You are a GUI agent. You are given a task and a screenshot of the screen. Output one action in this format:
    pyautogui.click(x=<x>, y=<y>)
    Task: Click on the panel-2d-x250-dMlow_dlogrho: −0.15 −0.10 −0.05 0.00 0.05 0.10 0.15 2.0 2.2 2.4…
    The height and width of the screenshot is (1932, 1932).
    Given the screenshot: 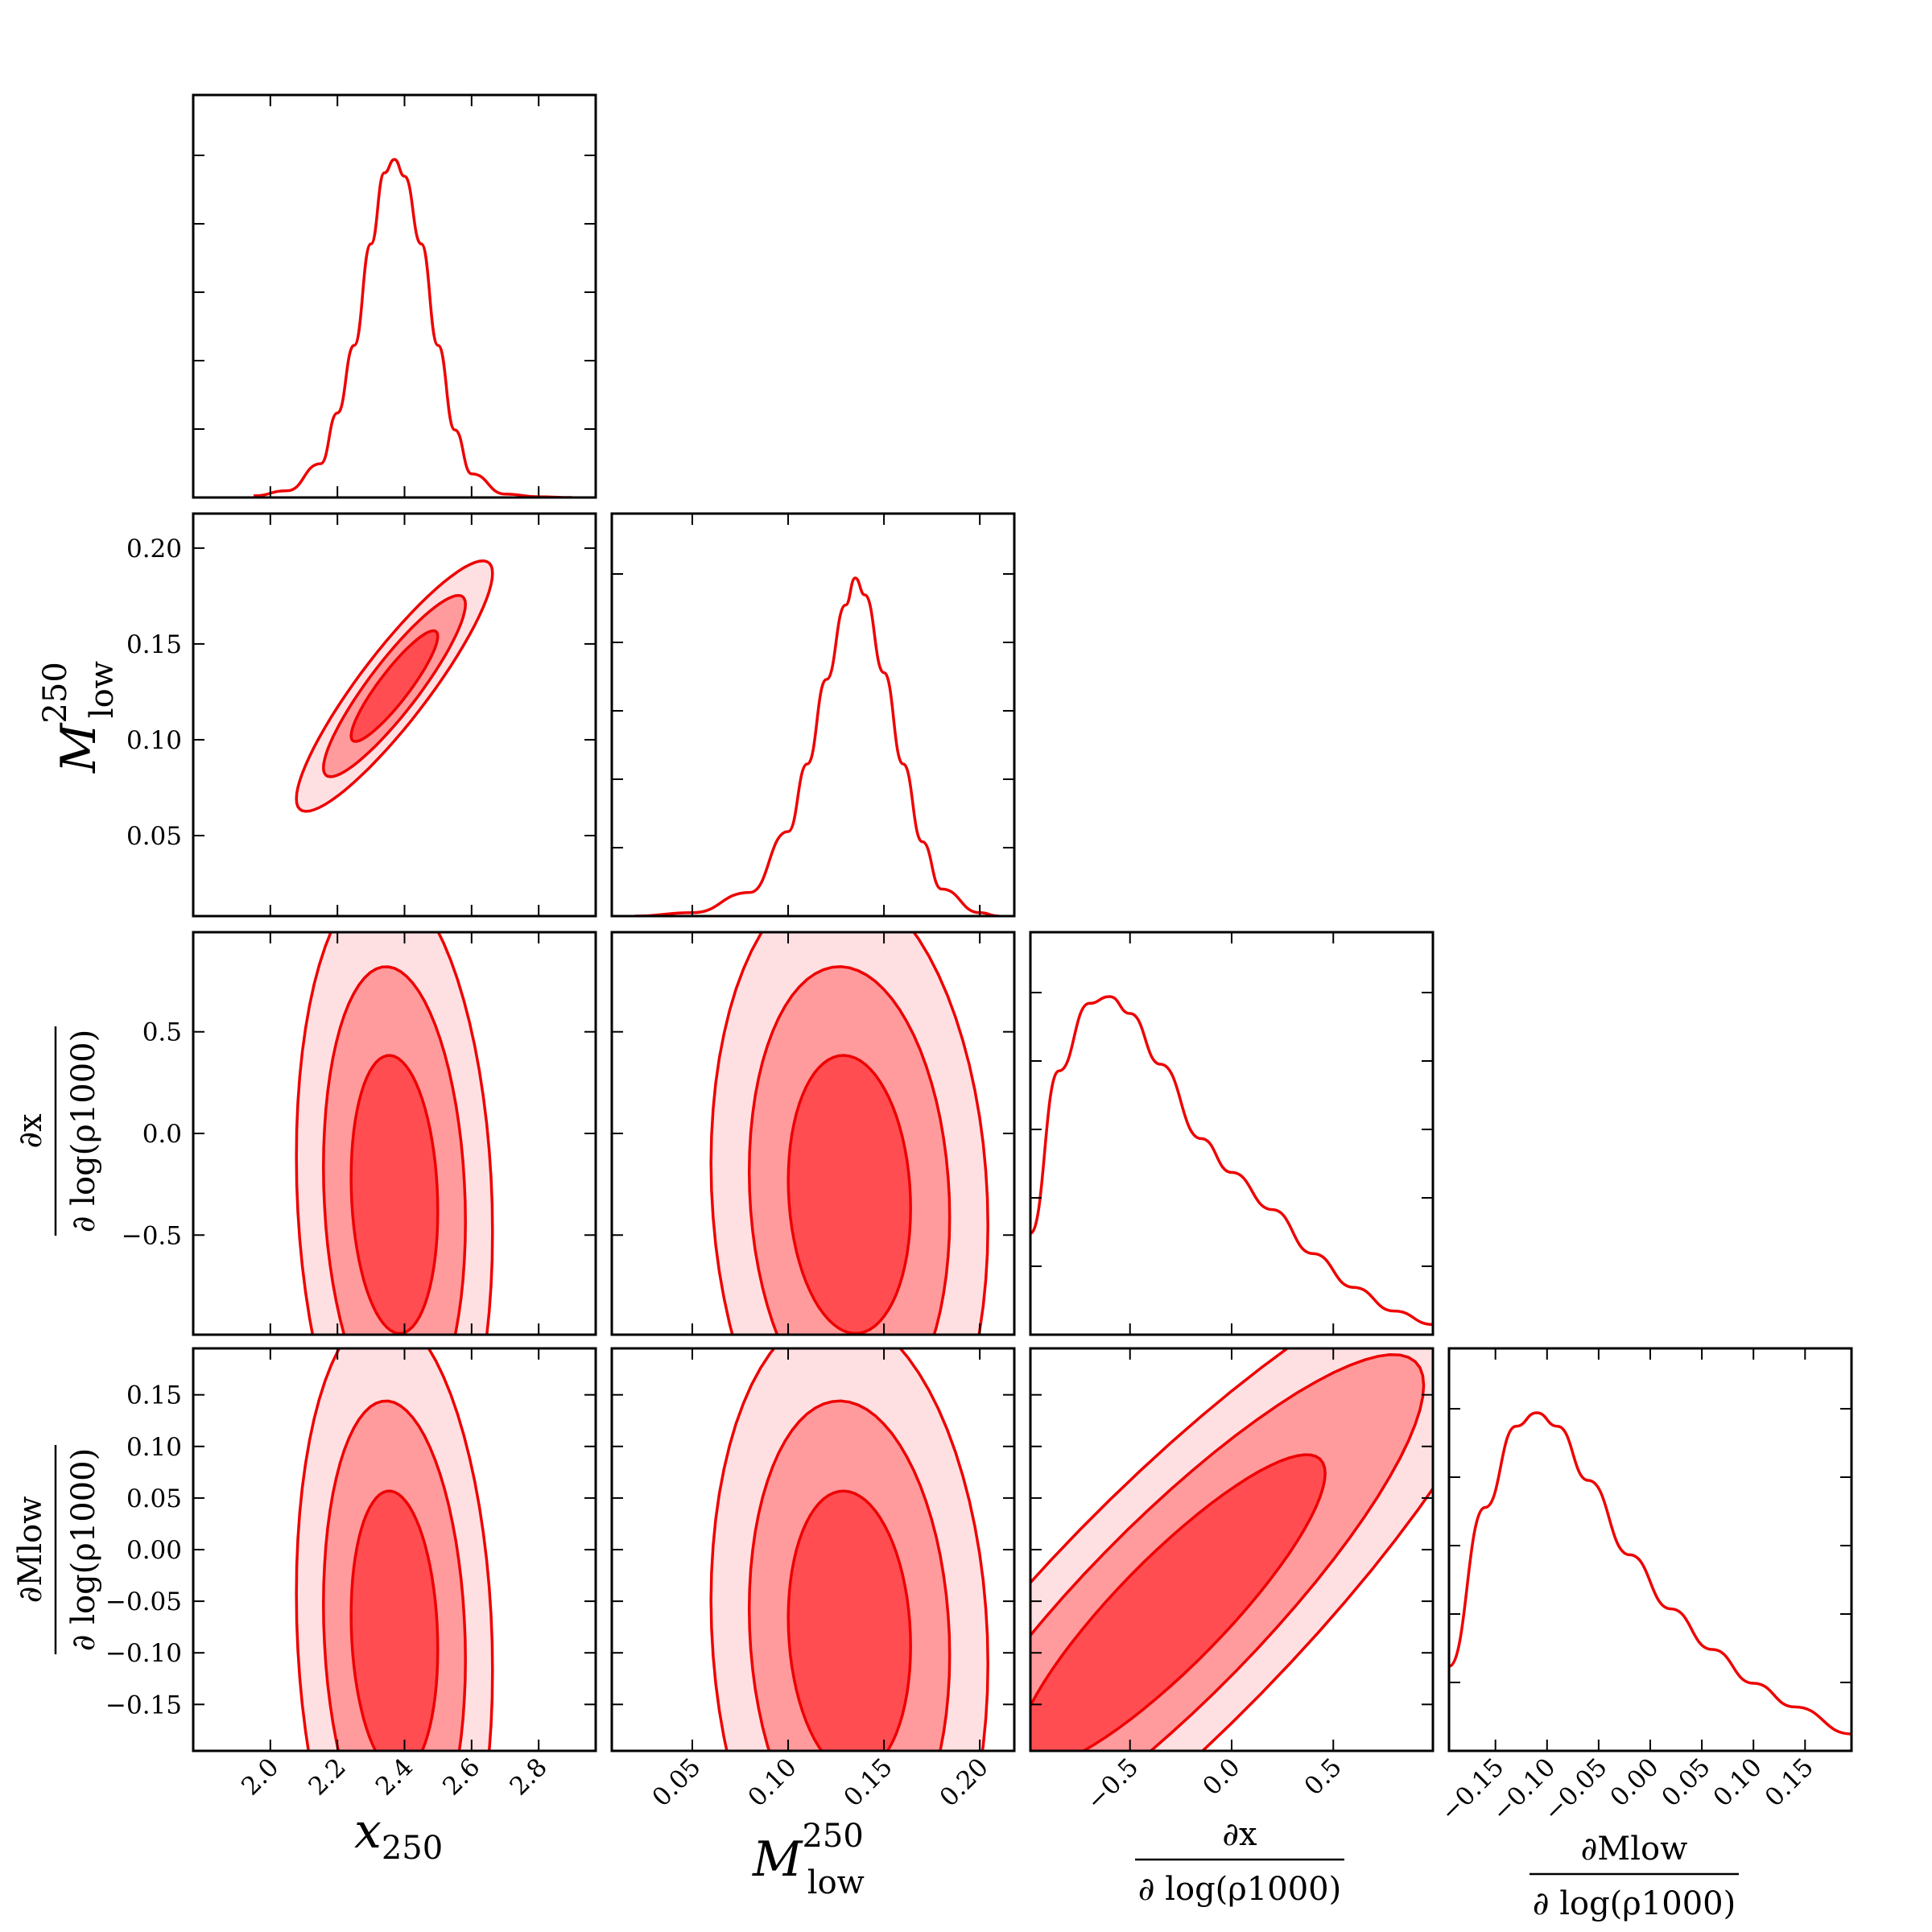 What is the action you would take?
    pyautogui.click(x=351, y=1574)
    